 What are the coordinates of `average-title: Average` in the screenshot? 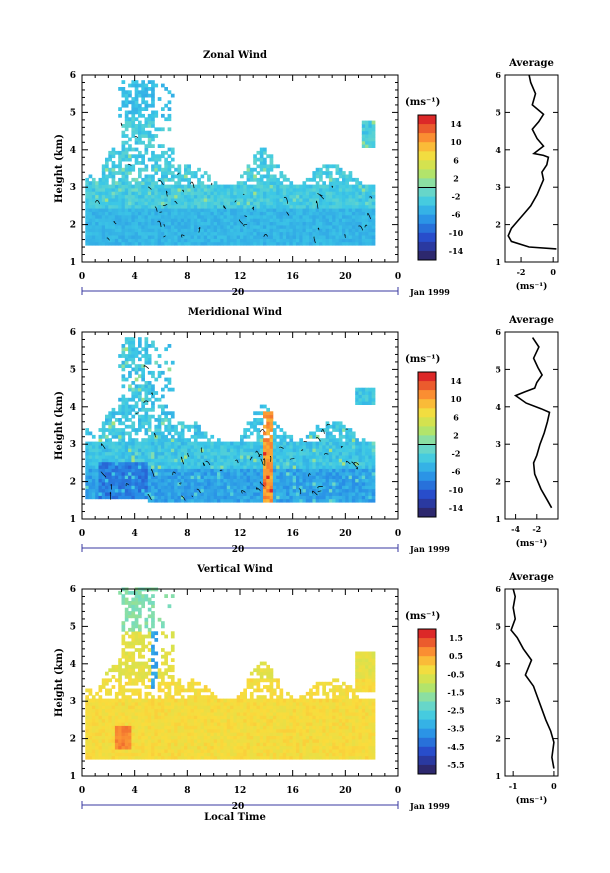 It's located at (531, 63).